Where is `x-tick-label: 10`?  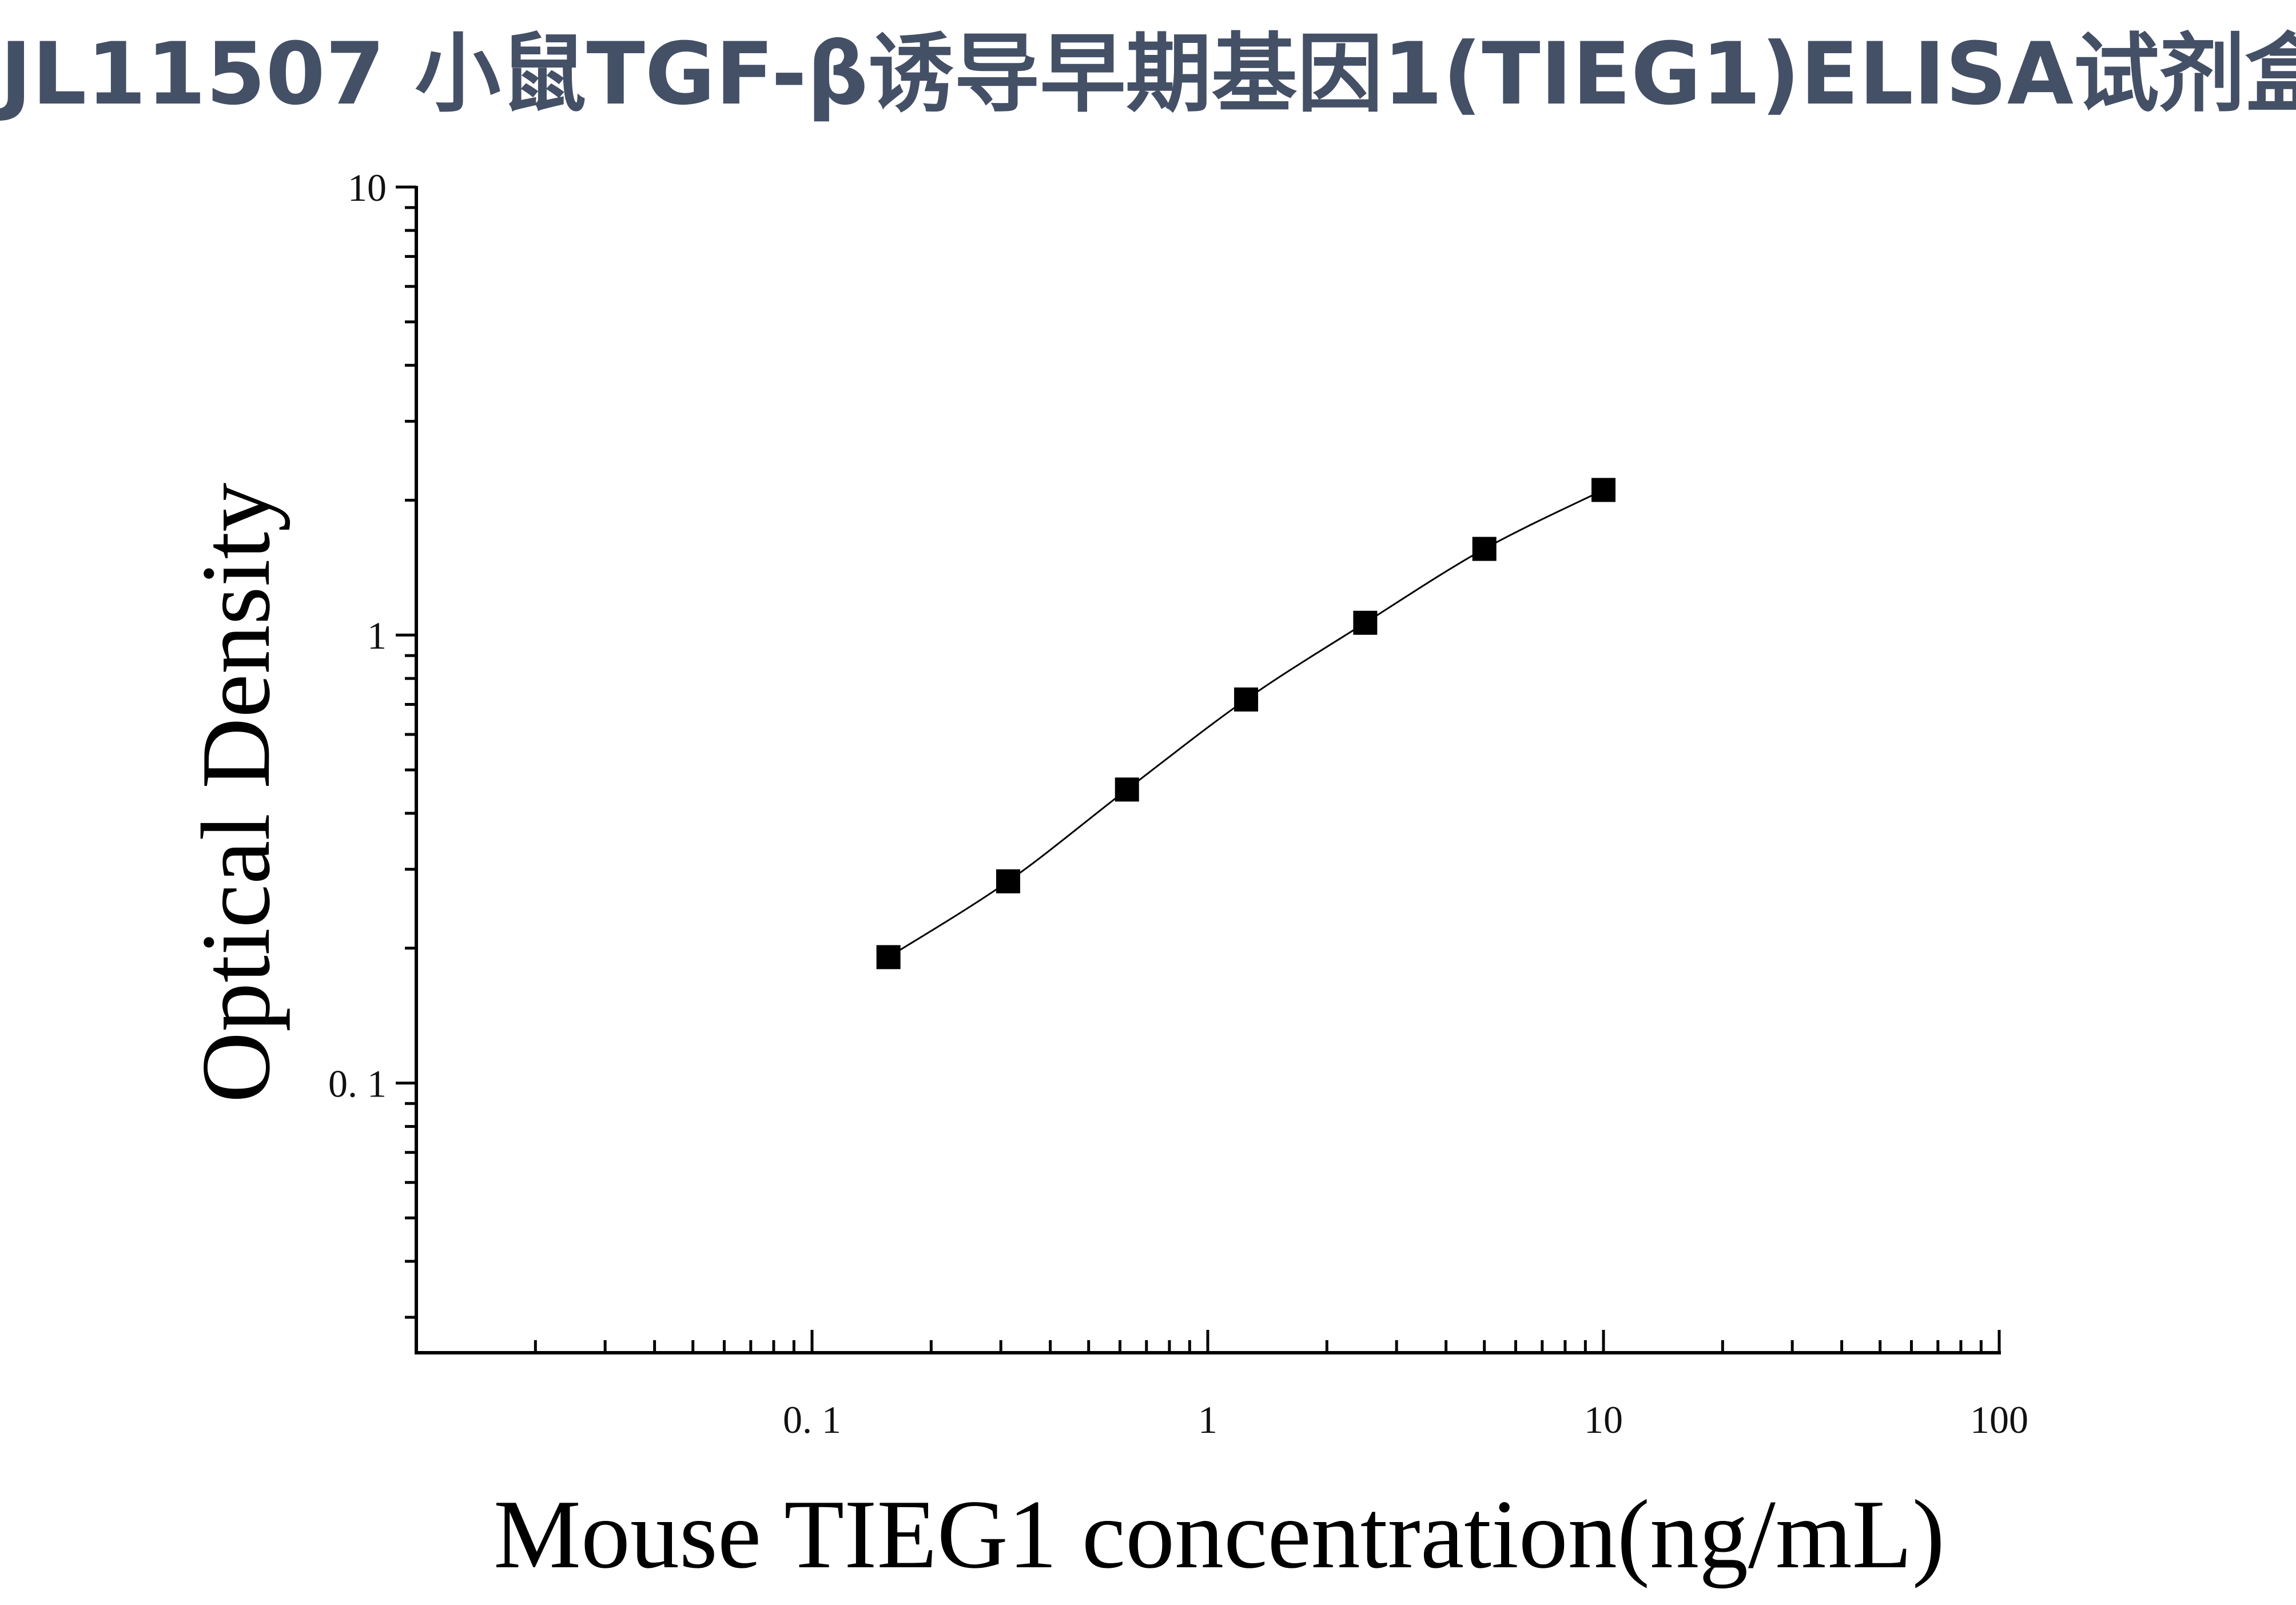
x-tick-label: 10 is located at coordinates (1604, 1419).